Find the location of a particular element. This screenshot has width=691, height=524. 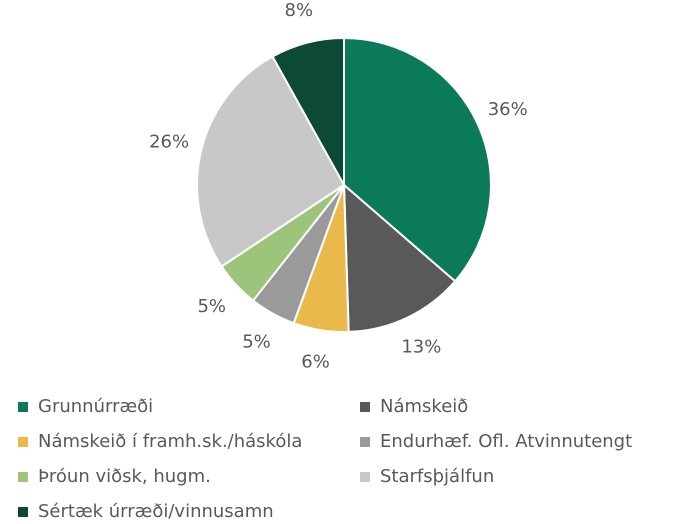

data-label: 13% is located at coordinates (421, 347).